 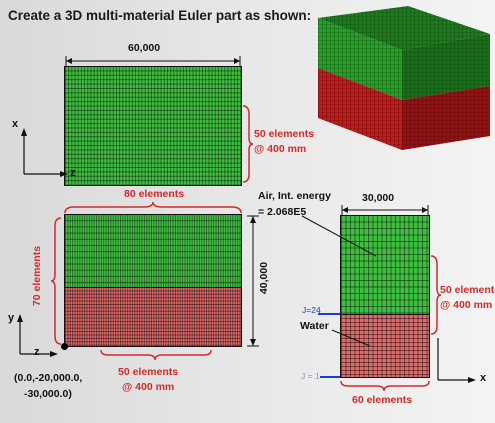 What do you see at coordinates (382, 400) in the screenshot?
I see `side-view-bottom-elements-label: 60 elements` at bounding box center [382, 400].